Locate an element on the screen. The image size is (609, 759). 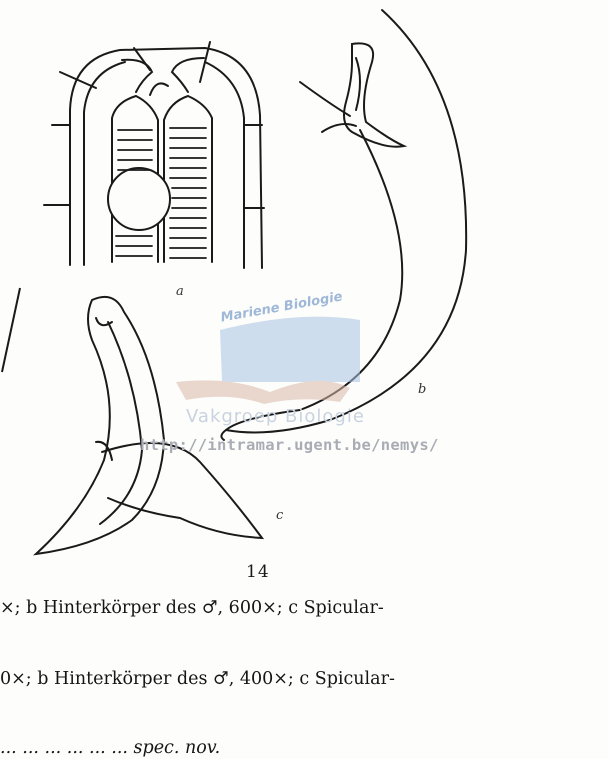
figure-label-a: a is located at coordinates (180, 291).